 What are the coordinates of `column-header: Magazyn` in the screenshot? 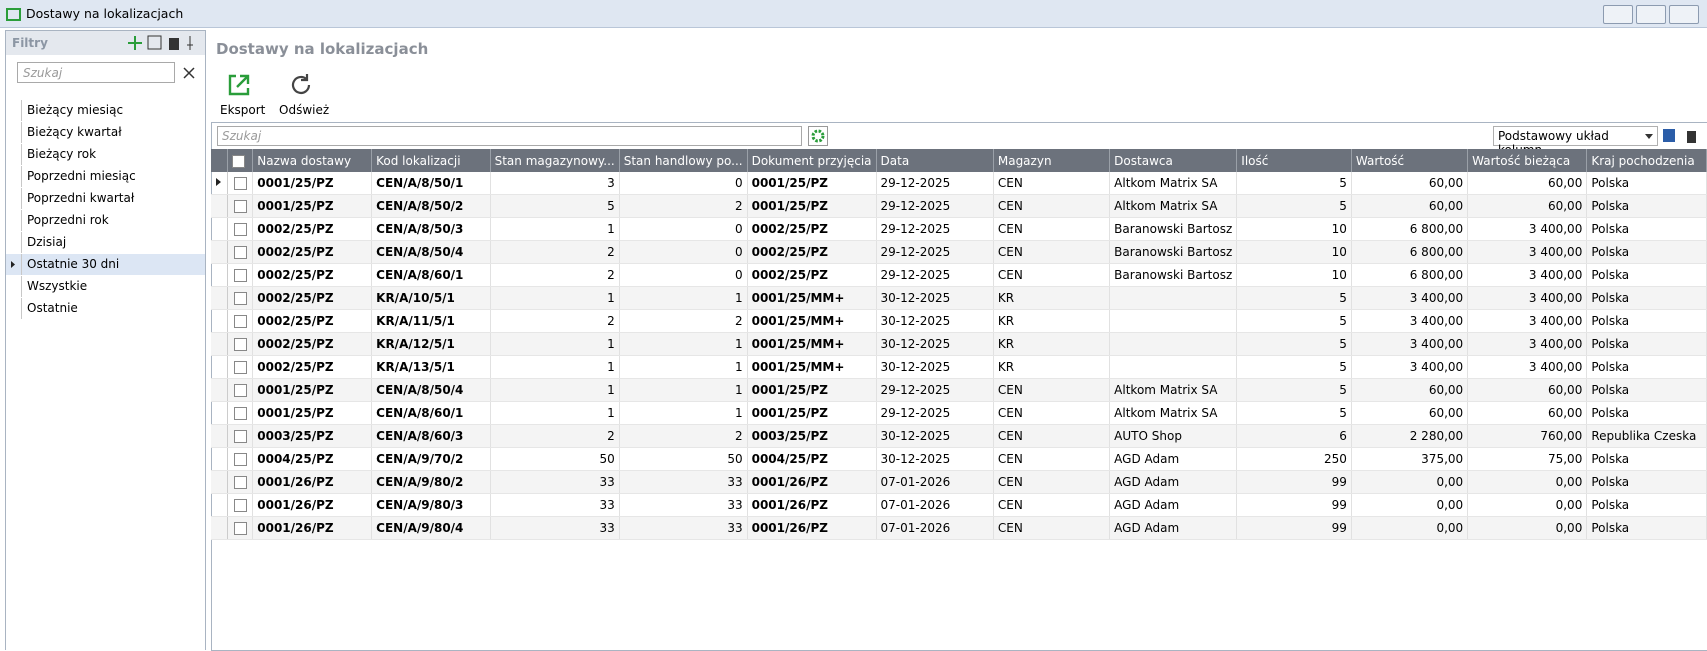 It's located at (1052, 160).